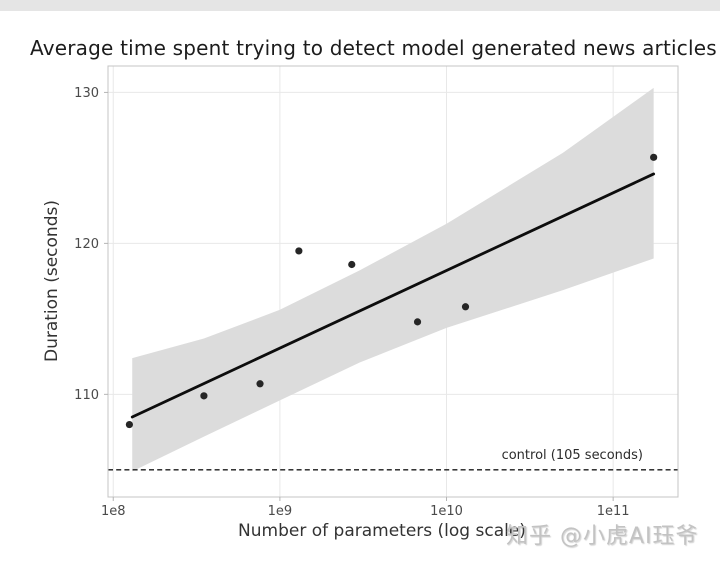 The image size is (720, 561). I want to click on y-axis-label: Duration (seconds), so click(52, 281).